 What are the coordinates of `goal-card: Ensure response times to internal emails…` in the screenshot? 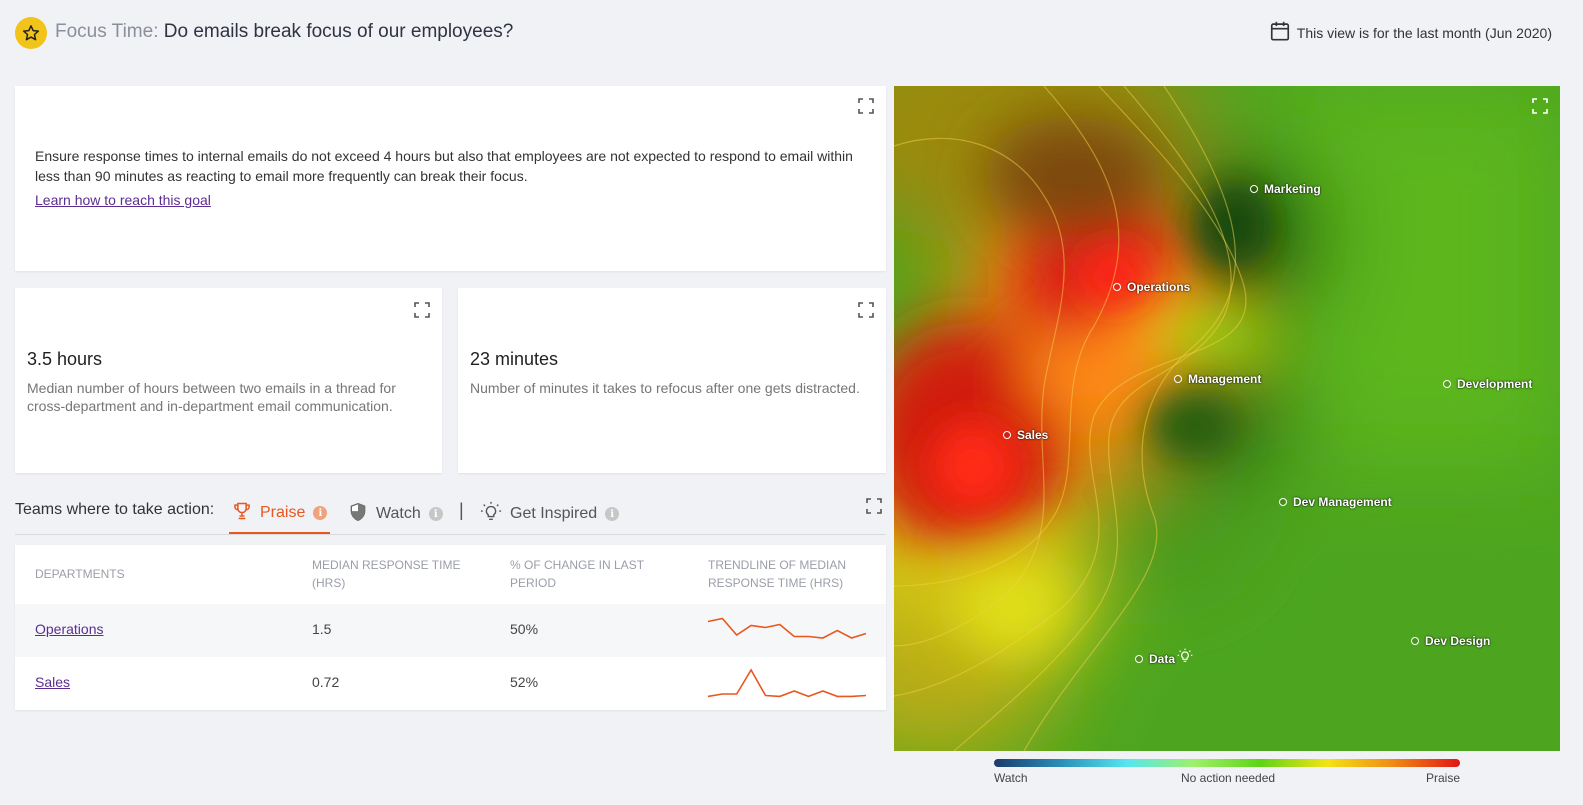 It's located at (450, 178).